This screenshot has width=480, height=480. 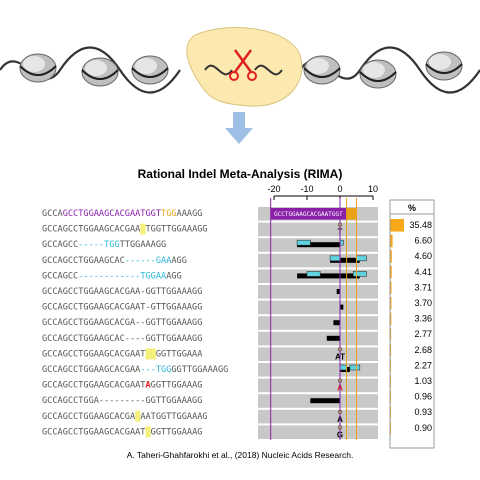 What do you see at coordinates (412, 331) in the screenshot?
I see `percent-box` at bounding box center [412, 331].